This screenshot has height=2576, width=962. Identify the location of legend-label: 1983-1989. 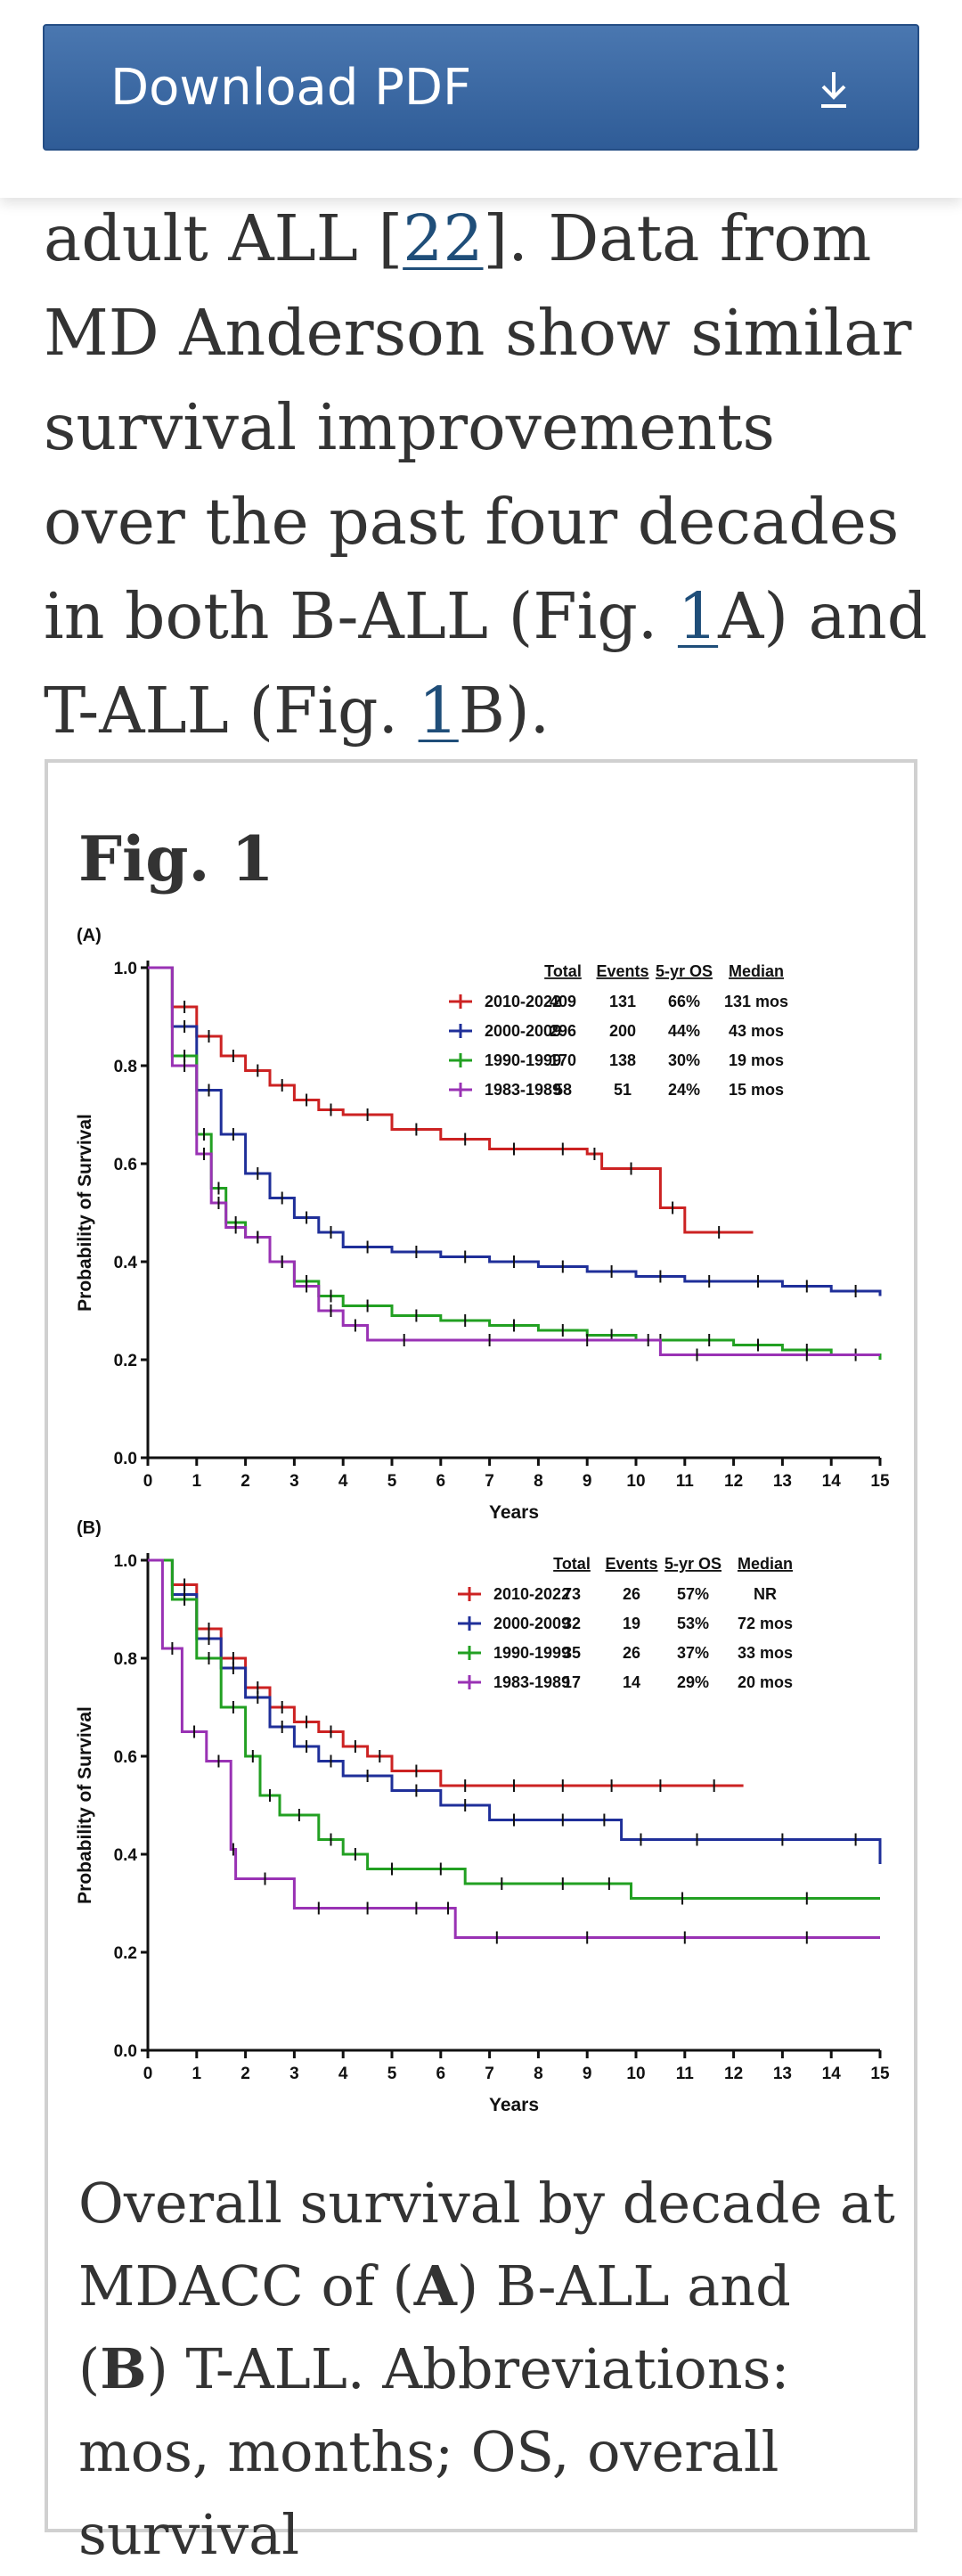
(531, 1682).